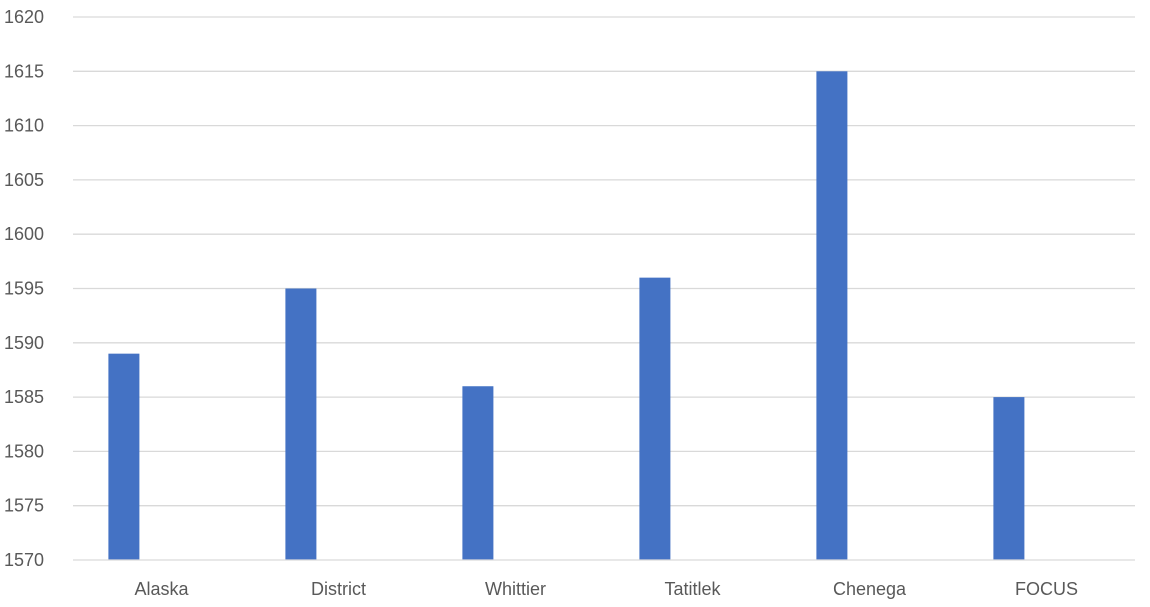 The width and height of the screenshot is (1150, 607). What do you see at coordinates (515, 589) in the screenshot?
I see `x-tick-label: Whittier` at bounding box center [515, 589].